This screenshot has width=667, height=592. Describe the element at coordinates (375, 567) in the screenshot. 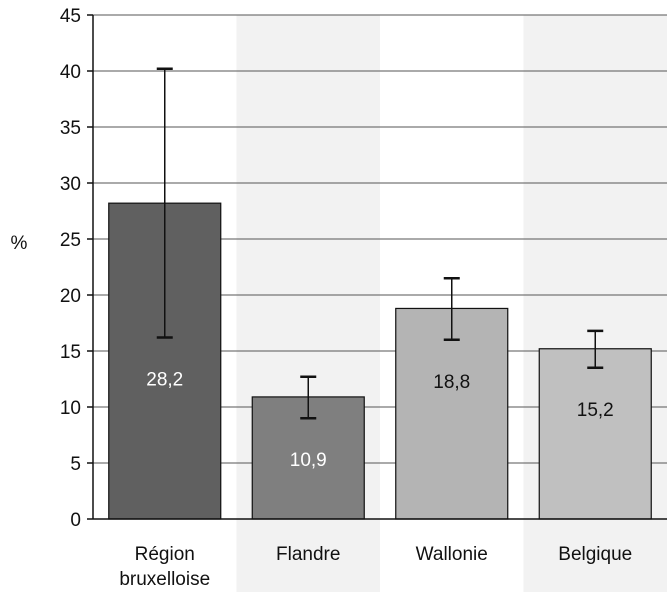

I see `category-labels: Région bruxelloise Flandre Wallonie Belgique` at that location.